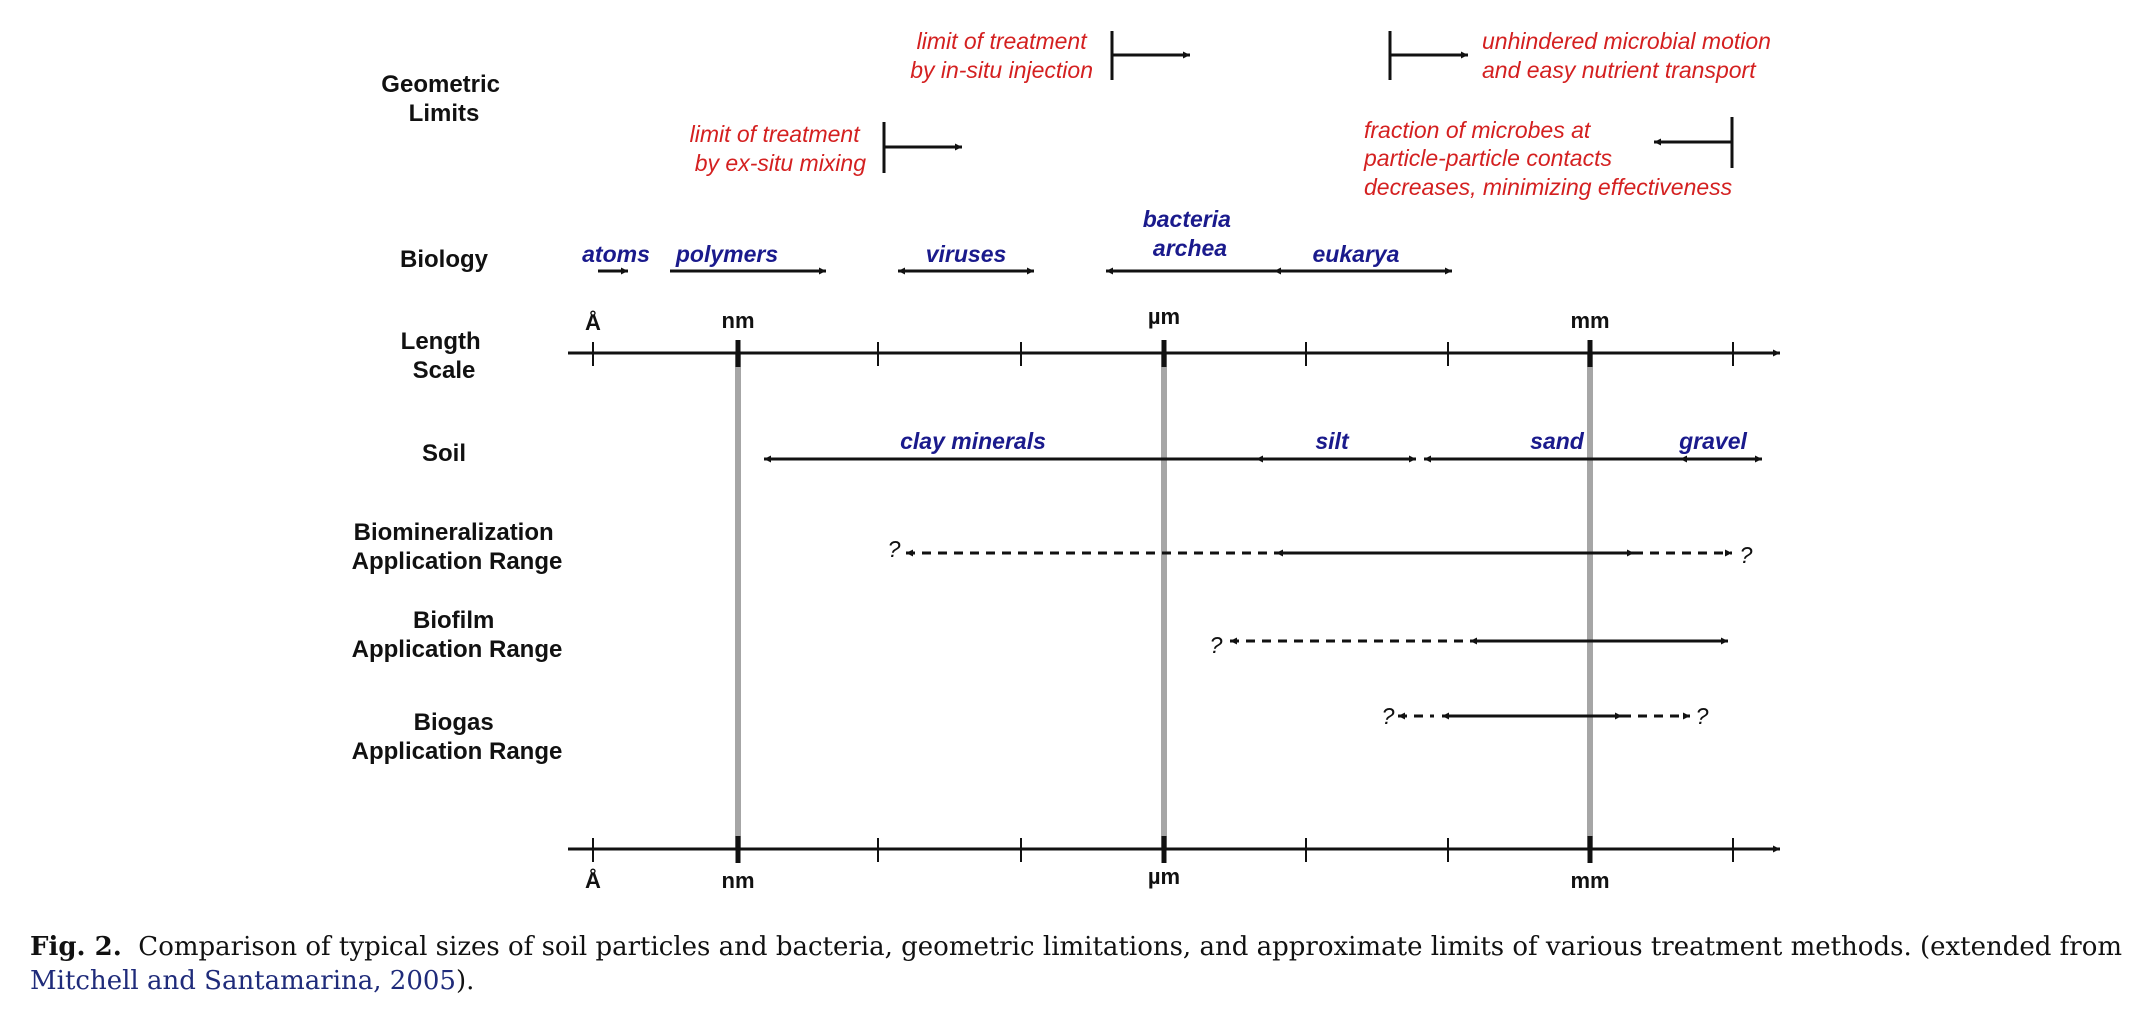 This screenshot has width=2146, height=1018. What do you see at coordinates (894, 549) in the screenshot?
I see `biomin-question-left: ?` at bounding box center [894, 549].